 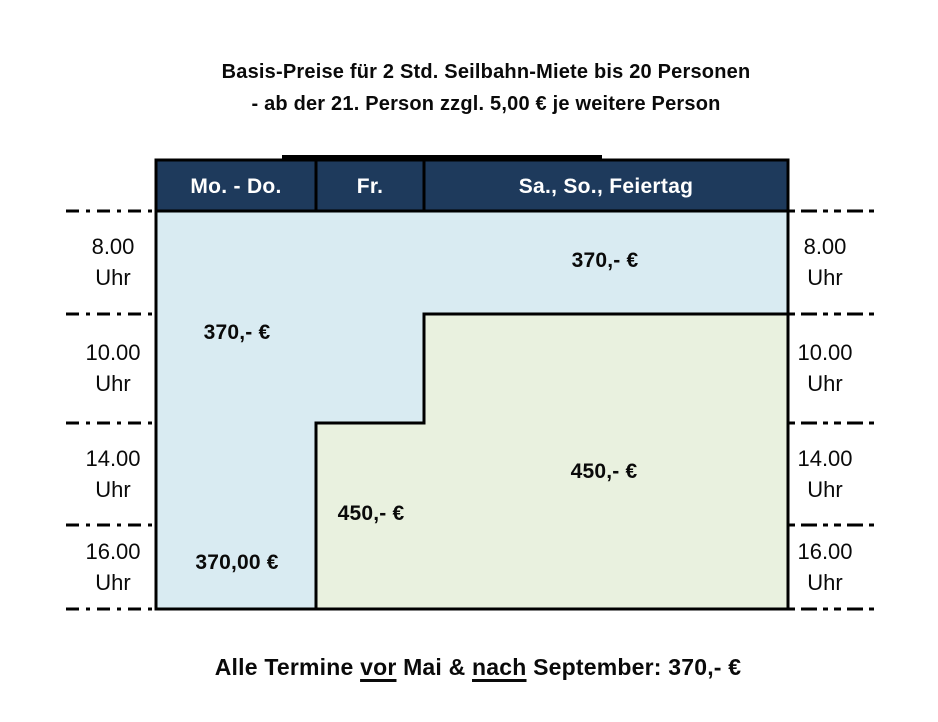 I want to click on price-weekend-morning: 370,- €, so click(x=605, y=260).